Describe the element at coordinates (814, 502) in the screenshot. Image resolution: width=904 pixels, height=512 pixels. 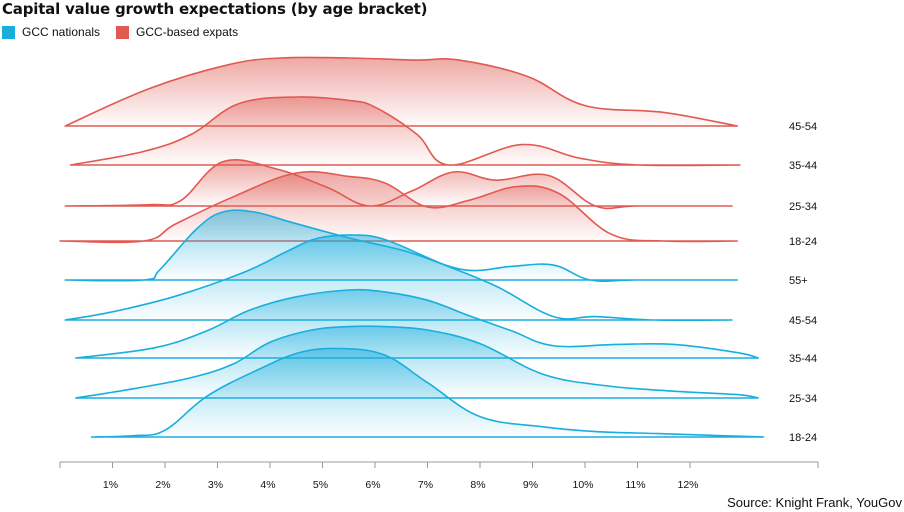
I see `source-note: Source: Knight Frank, YouGov` at that location.